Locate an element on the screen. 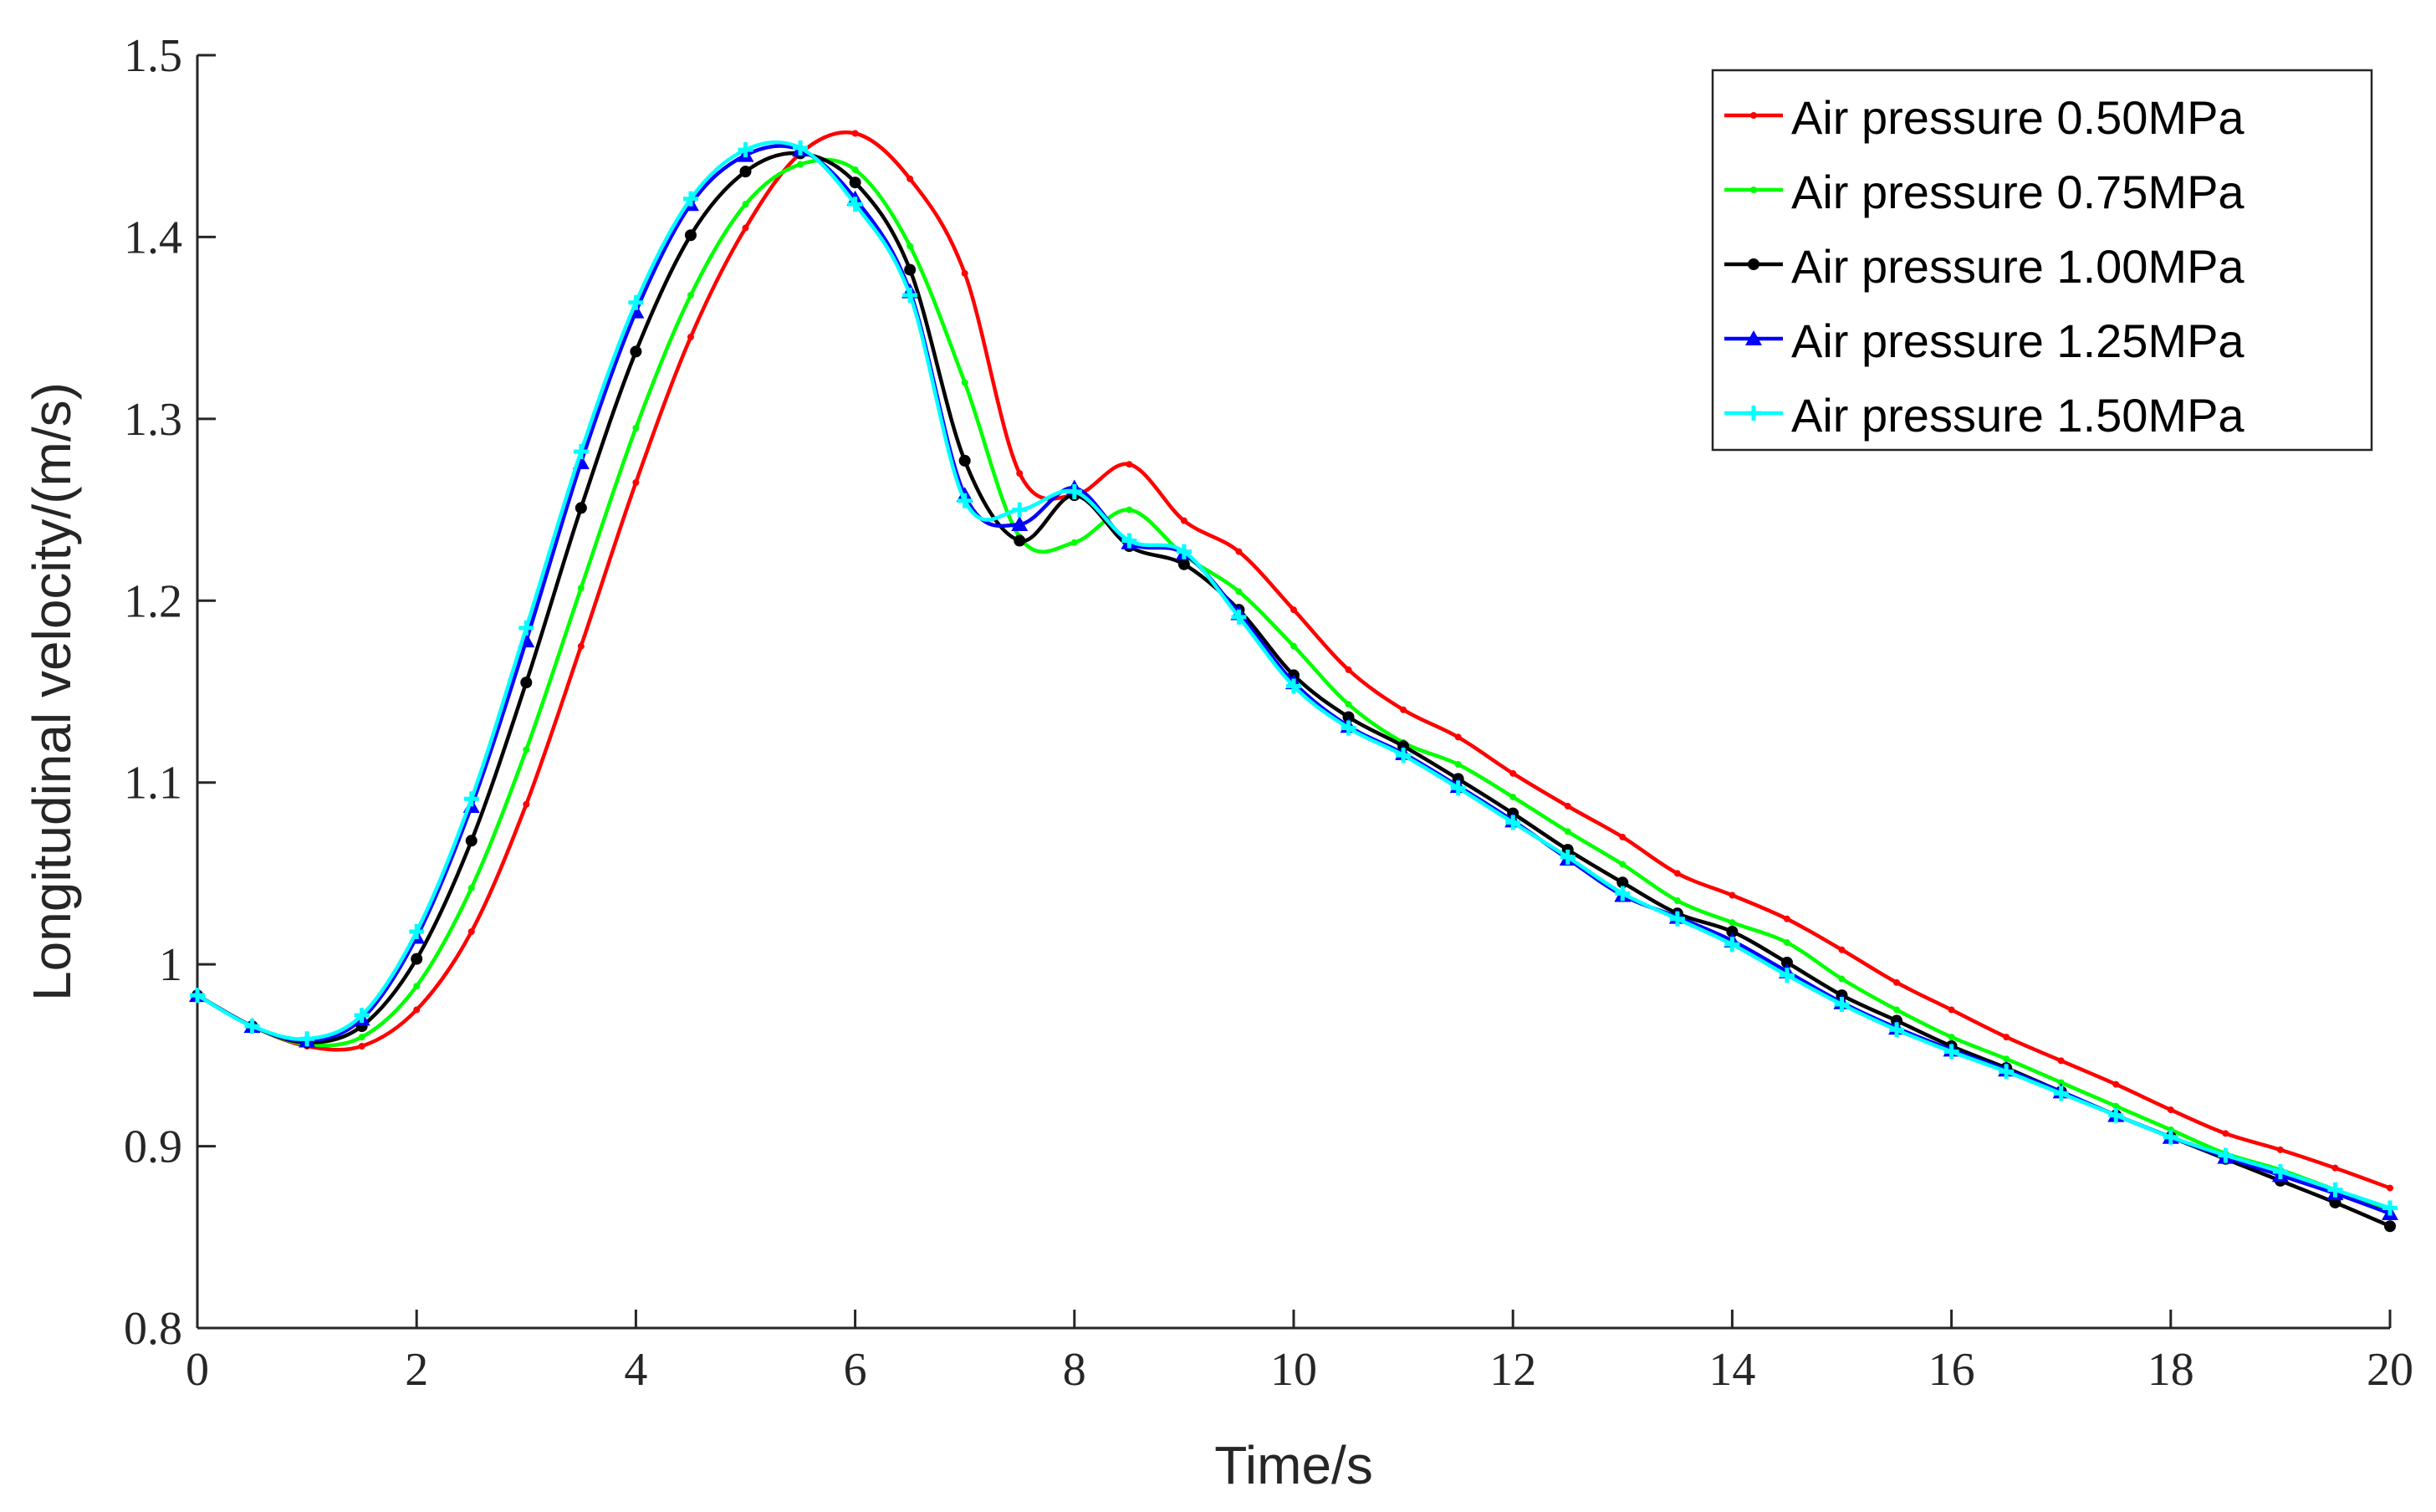 This screenshot has height=1512, width=2436. y-ticks: 0.8 0.9 1 1.1 1.2 1.3 1.4 1.5 is located at coordinates (170, 692).